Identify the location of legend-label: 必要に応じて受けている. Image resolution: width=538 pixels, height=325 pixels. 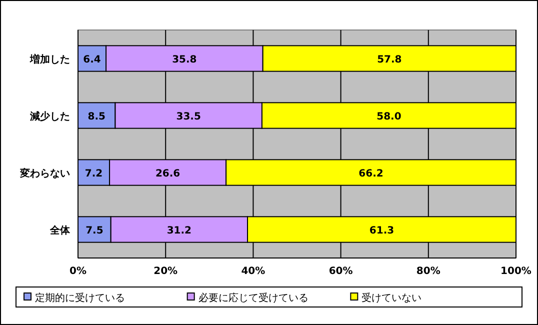
(253, 298).